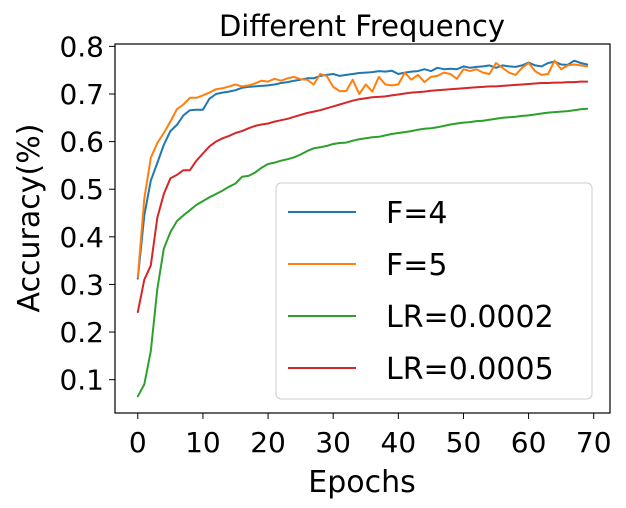  What do you see at coordinates (362, 26) in the screenshot?
I see `chart-title: Different Frequency` at bounding box center [362, 26].